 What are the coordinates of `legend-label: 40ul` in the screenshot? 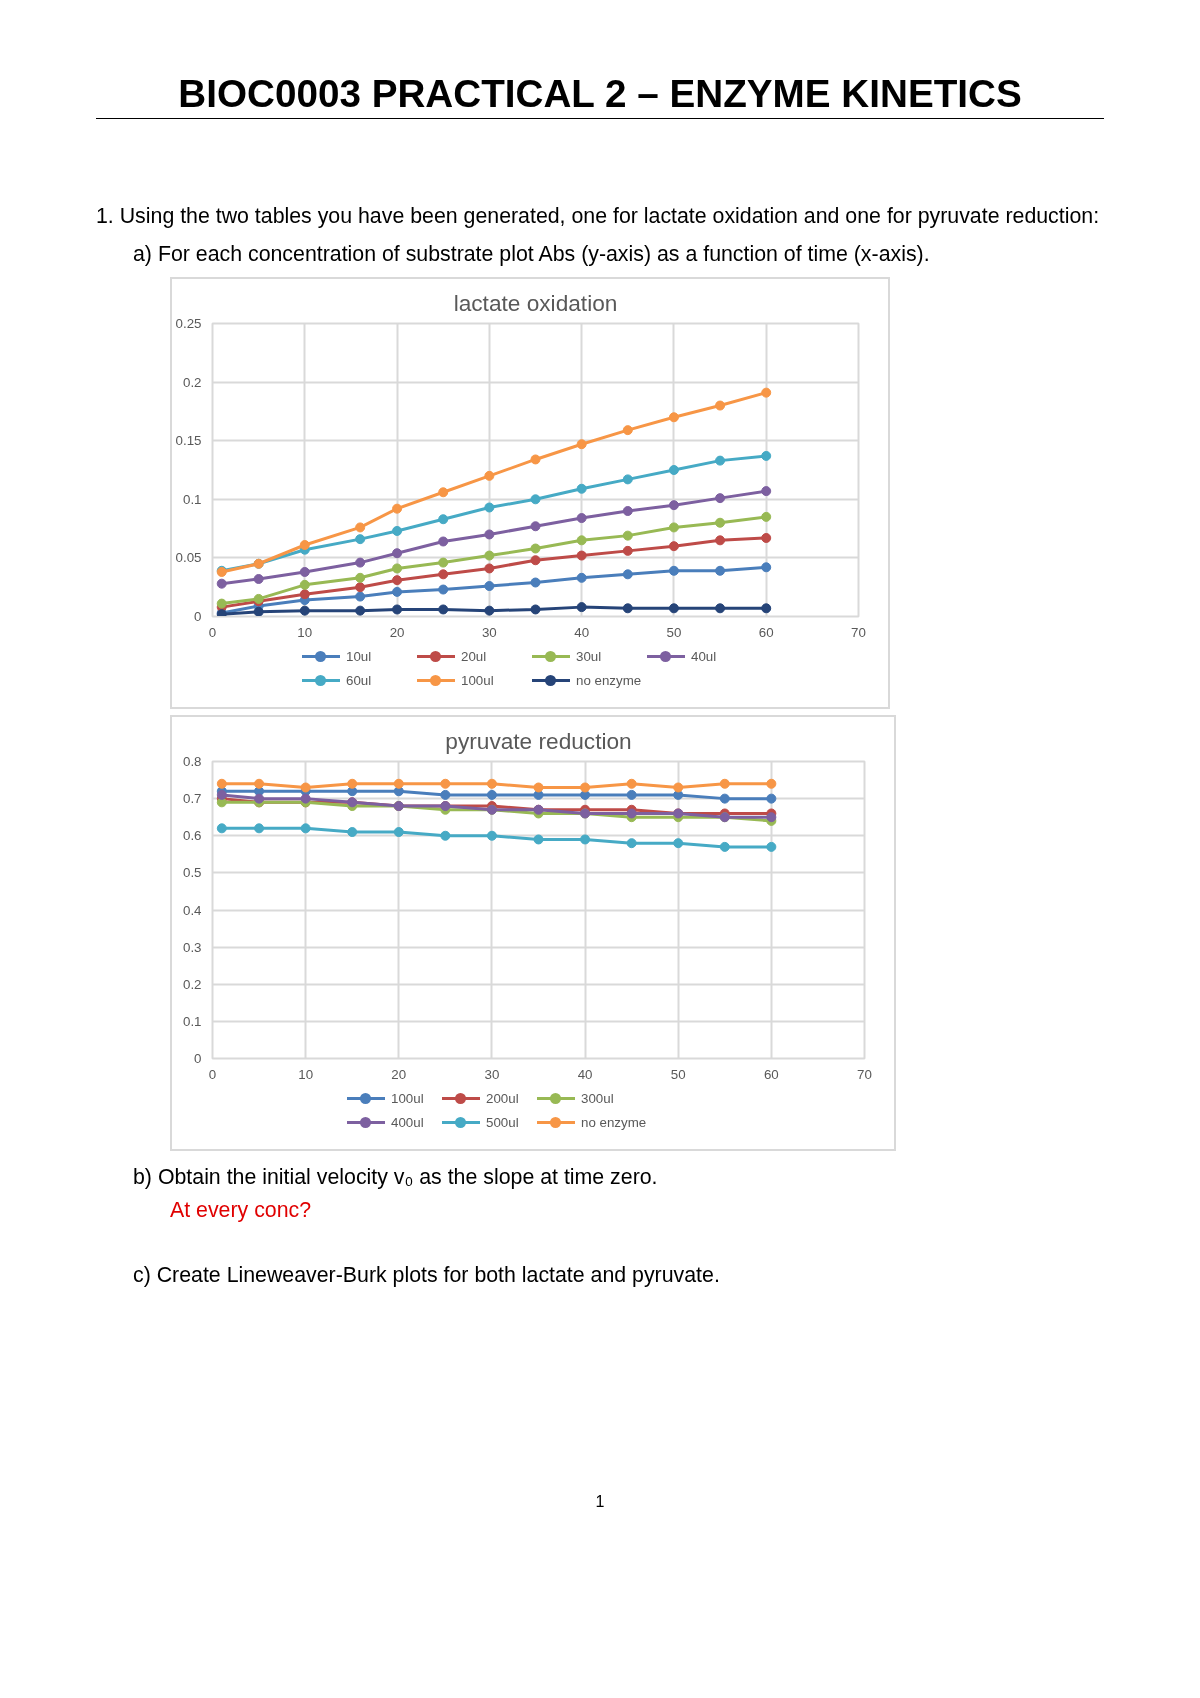 It's located at (704, 657).